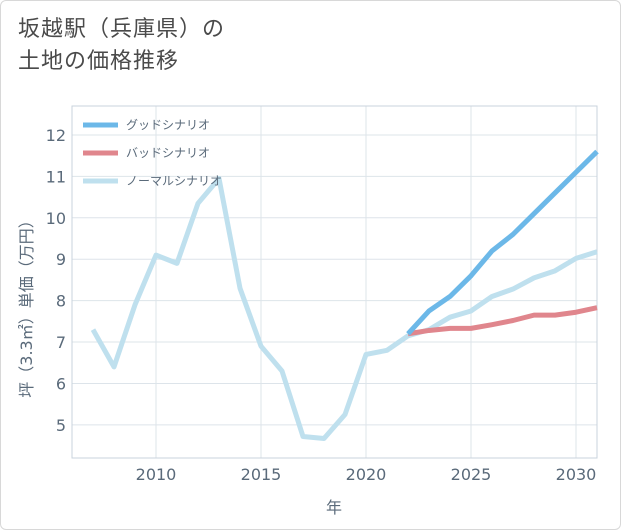 The width and height of the screenshot is (621, 530). Describe the element at coordinates (334, 507) in the screenshot. I see `x-axis-label: 年` at that location.